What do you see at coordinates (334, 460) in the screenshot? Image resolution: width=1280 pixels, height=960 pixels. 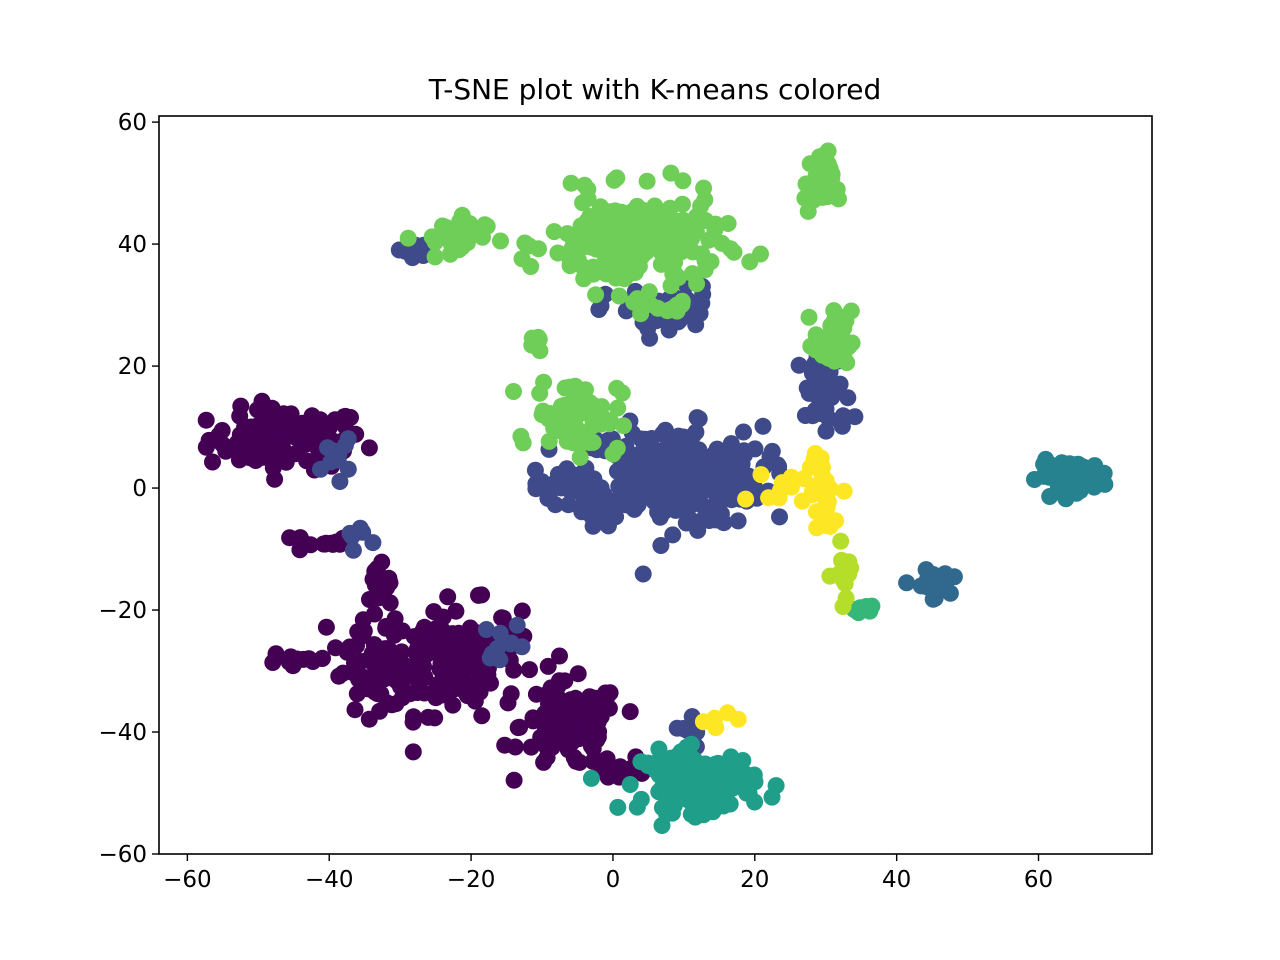 I see `cluster-1-group` at bounding box center [334, 460].